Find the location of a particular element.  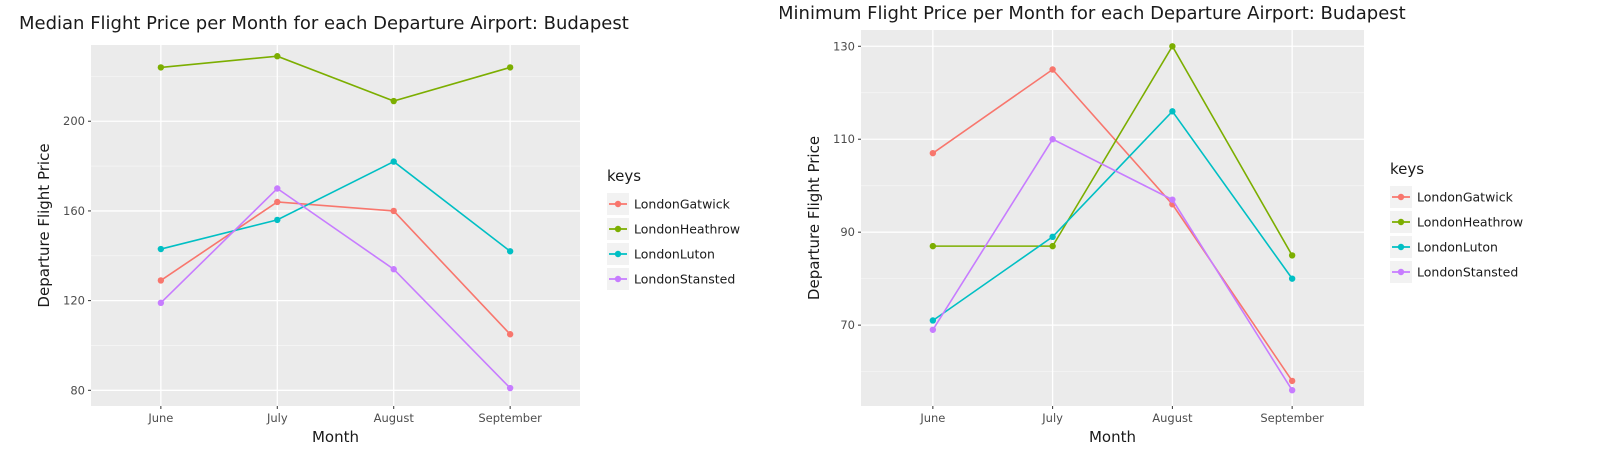

y-tick-label: 80 is located at coordinates (77, 390).